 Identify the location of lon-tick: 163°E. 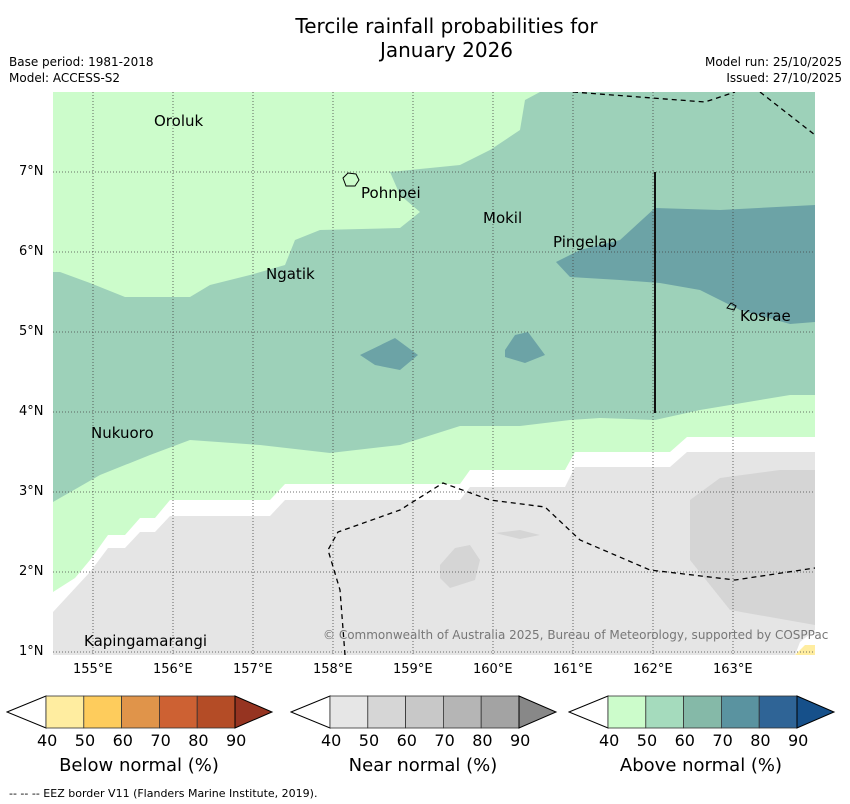
(733, 669).